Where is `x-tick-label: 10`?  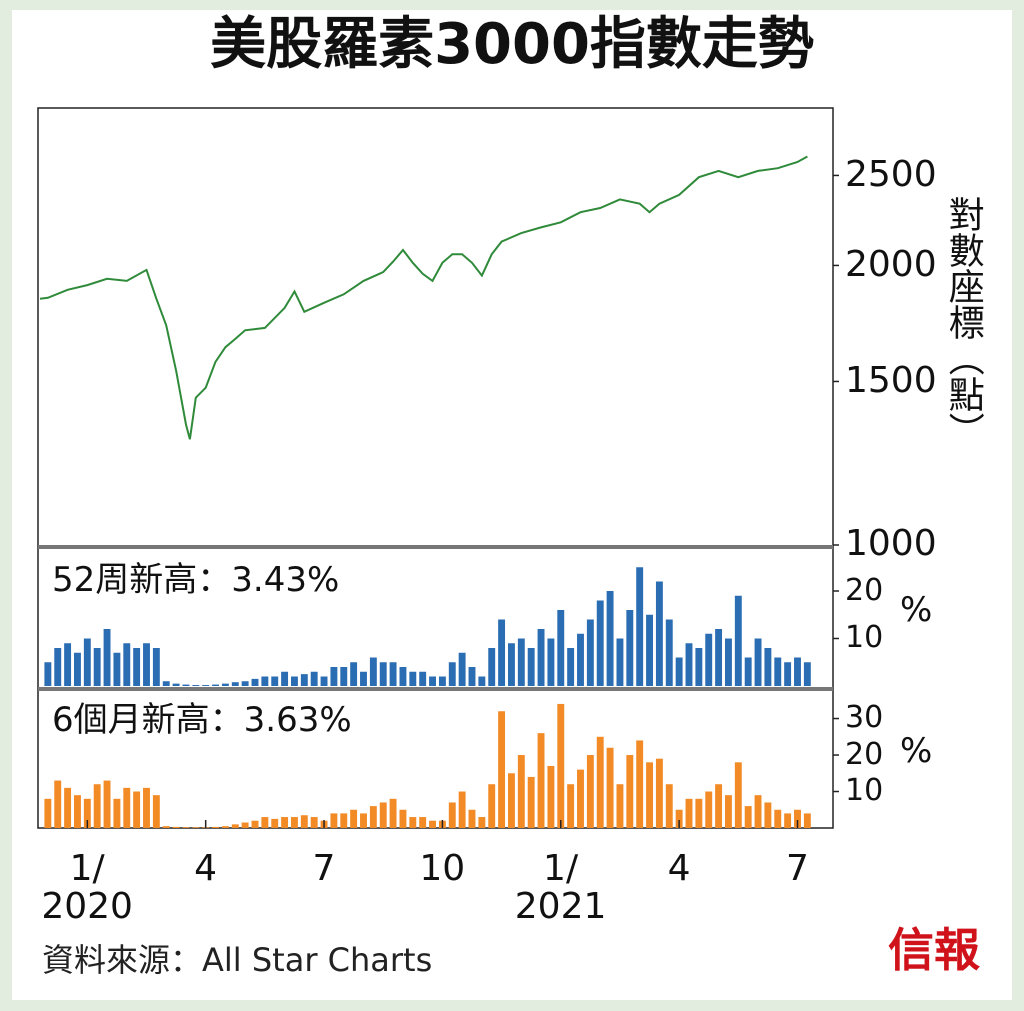 x-tick-label: 10 is located at coordinates (442, 868).